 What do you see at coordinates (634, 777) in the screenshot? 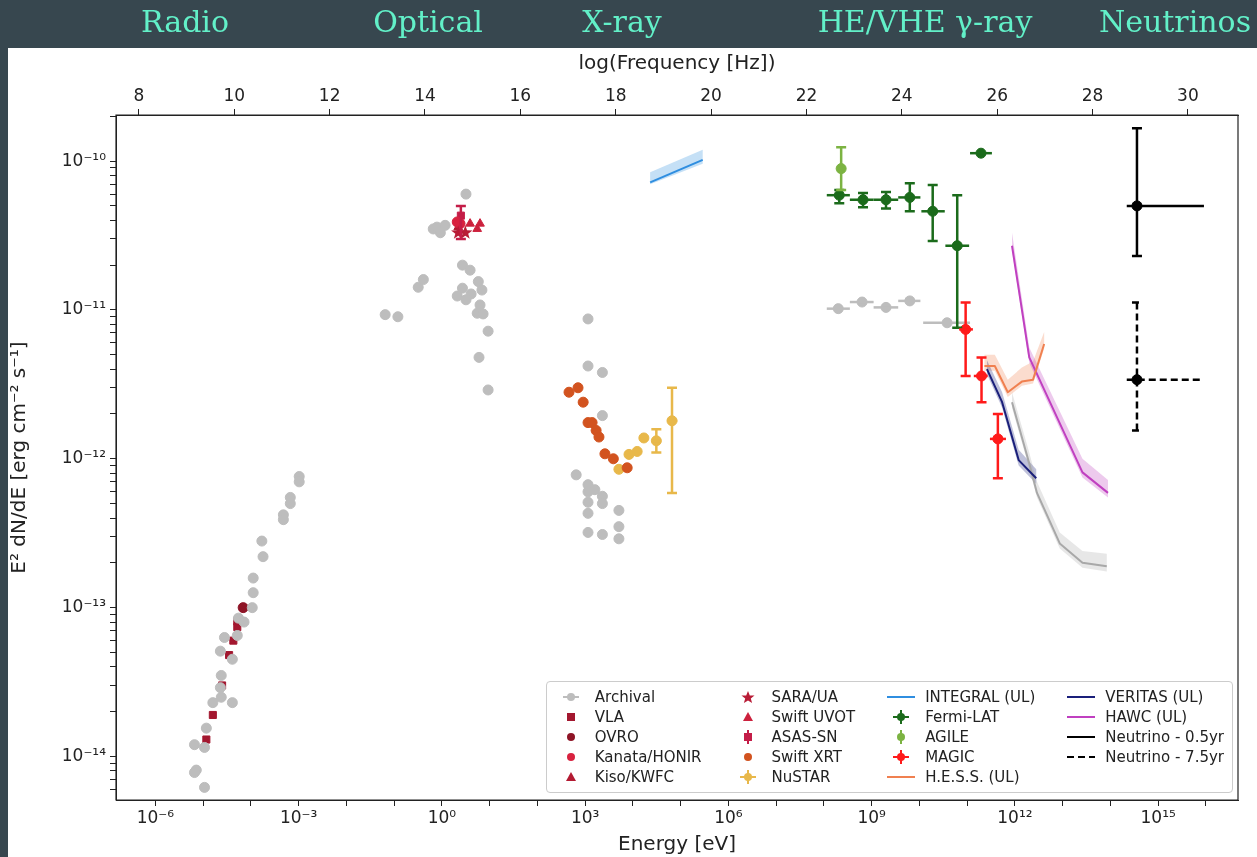
I see `legend-label: Kiso/KWFC` at bounding box center [634, 777].